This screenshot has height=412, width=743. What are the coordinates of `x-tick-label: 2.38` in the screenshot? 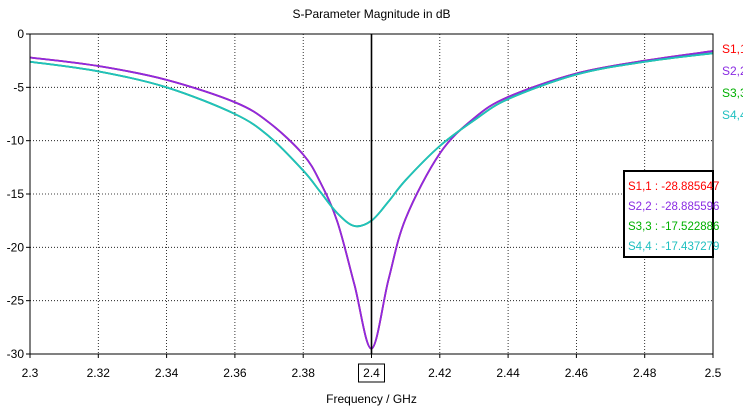 It's located at (304, 373).